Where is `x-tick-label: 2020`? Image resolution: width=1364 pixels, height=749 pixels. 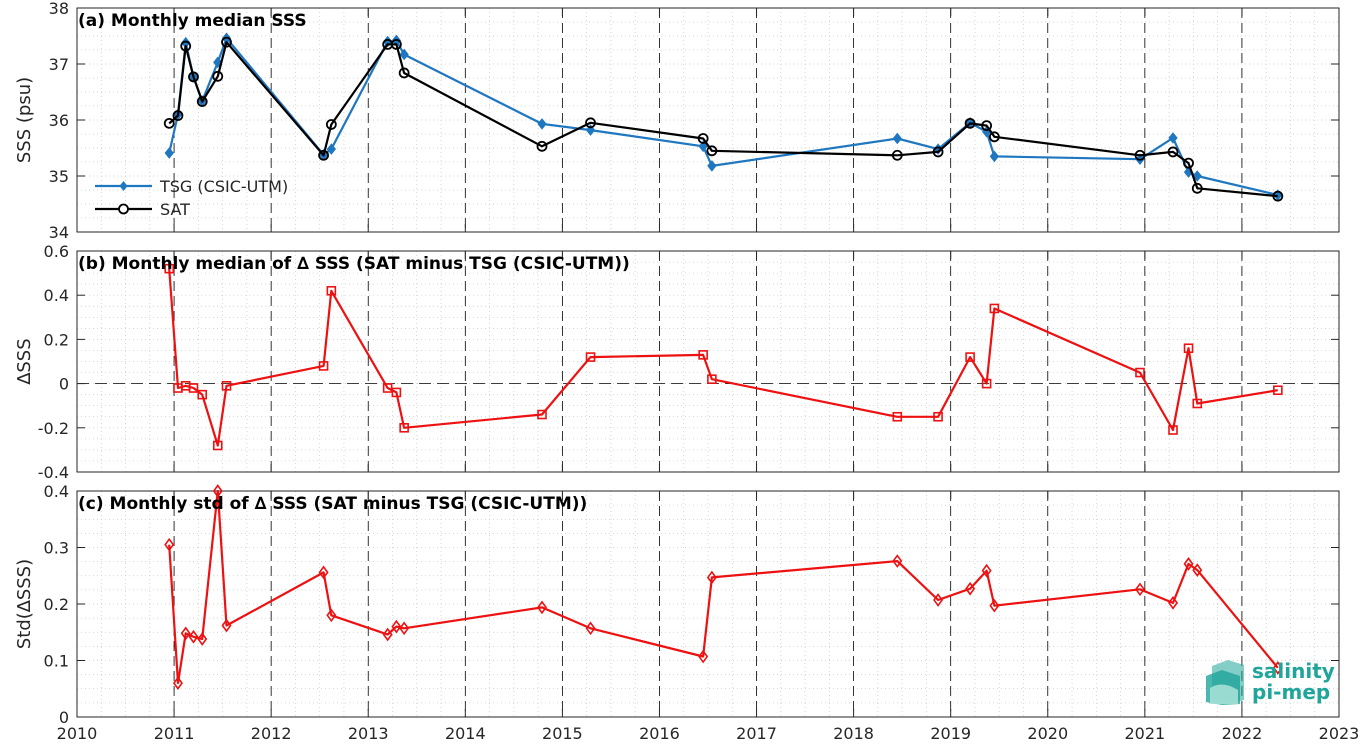
x-tick-label: 2020 is located at coordinates (1047, 733).